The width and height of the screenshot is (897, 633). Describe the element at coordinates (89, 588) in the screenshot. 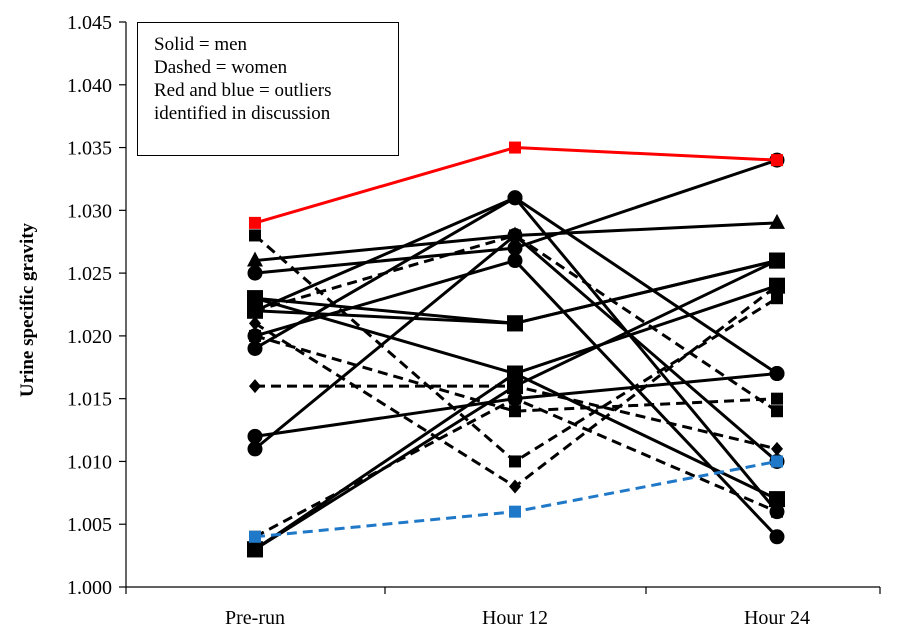

I see `y-tick-label: 1.000` at that location.